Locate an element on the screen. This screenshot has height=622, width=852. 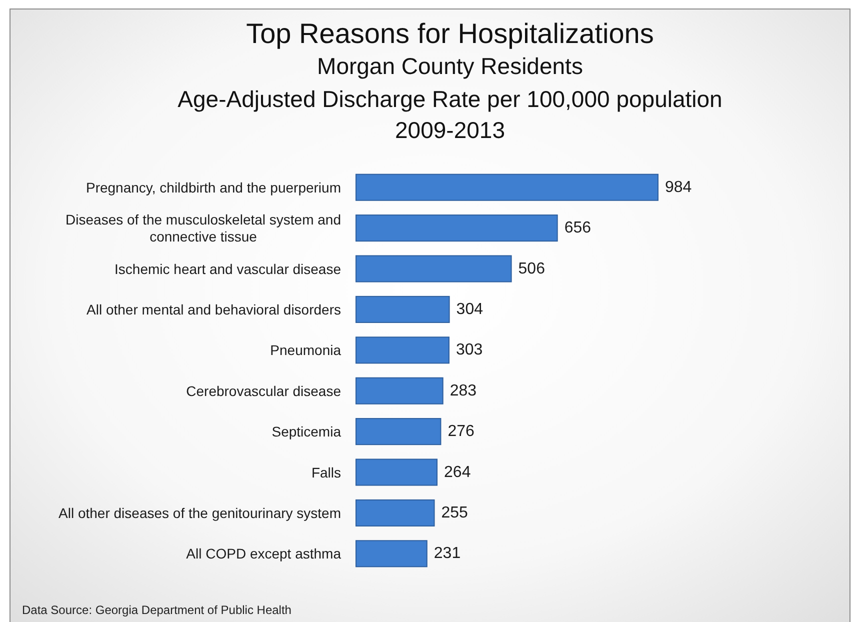
data-label: 304 is located at coordinates (470, 309).